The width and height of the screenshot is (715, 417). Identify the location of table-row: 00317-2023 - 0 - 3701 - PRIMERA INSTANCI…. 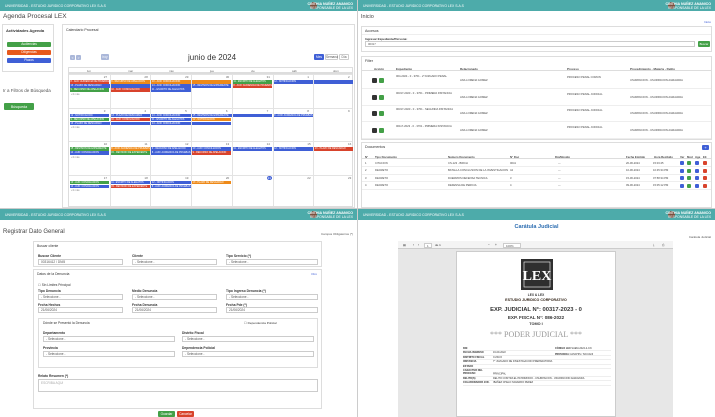
(536, 98).